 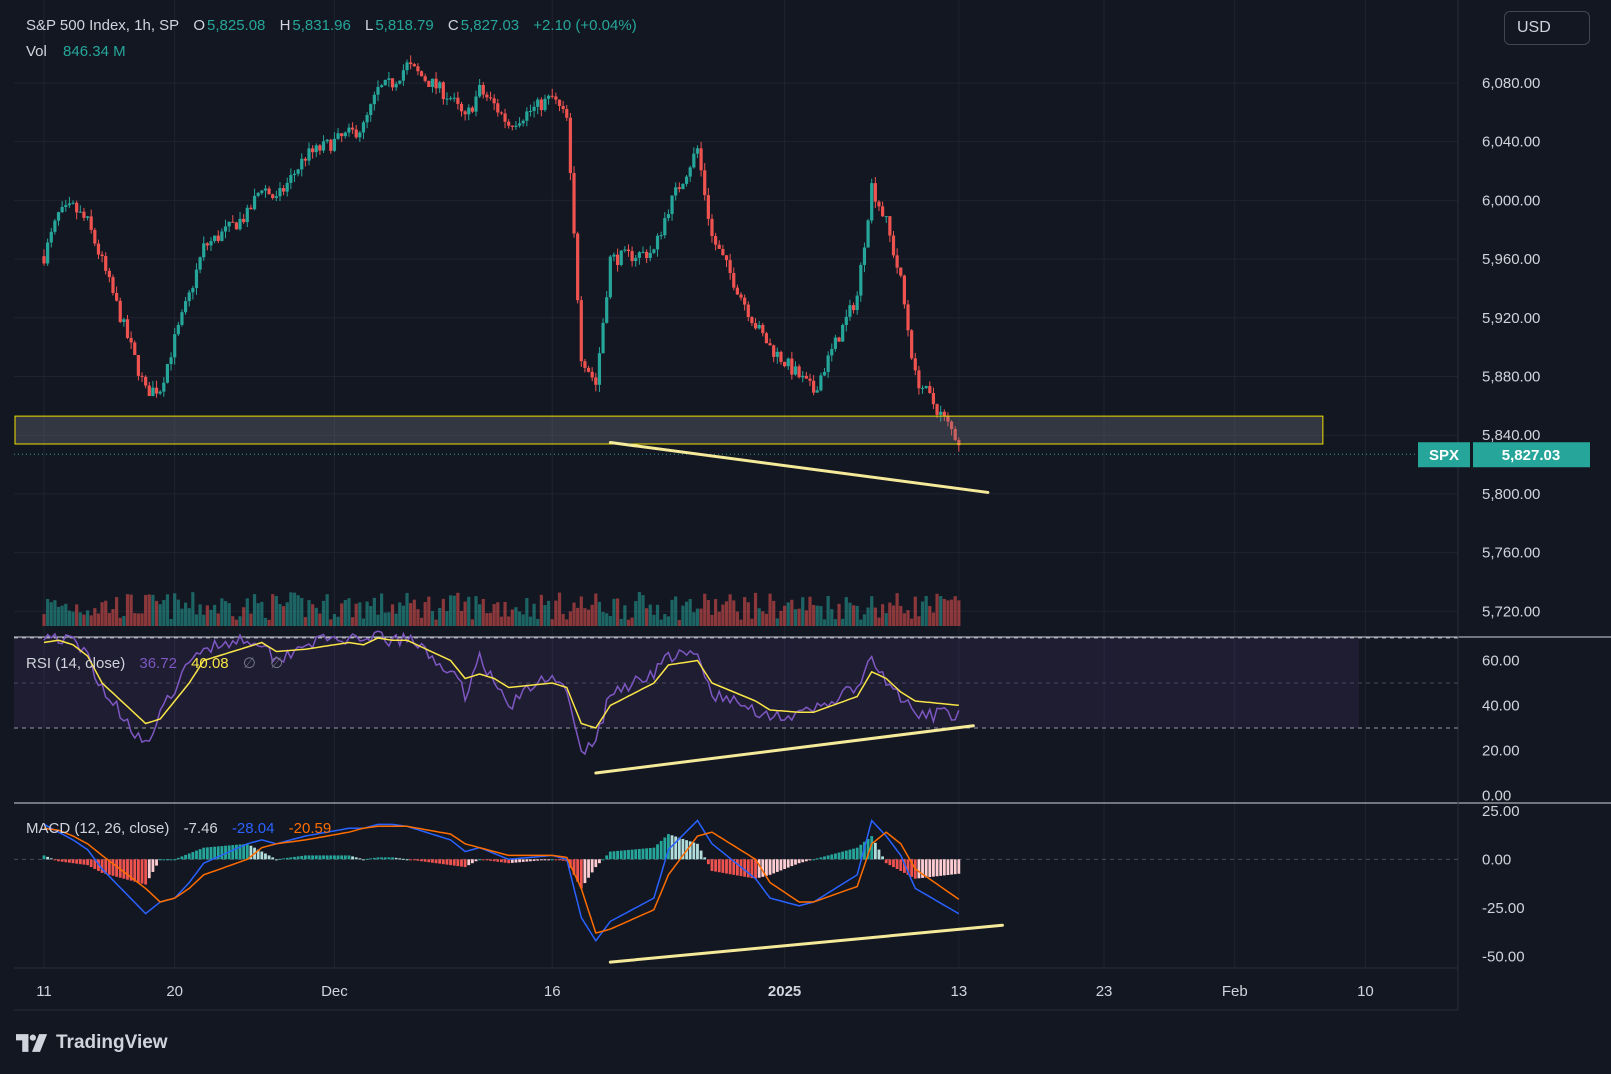 What do you see at coordinates (98, 828) in the screenshot?
I see `macd-title: MACD (12, 26, close)` at bounding box center [98, 828].